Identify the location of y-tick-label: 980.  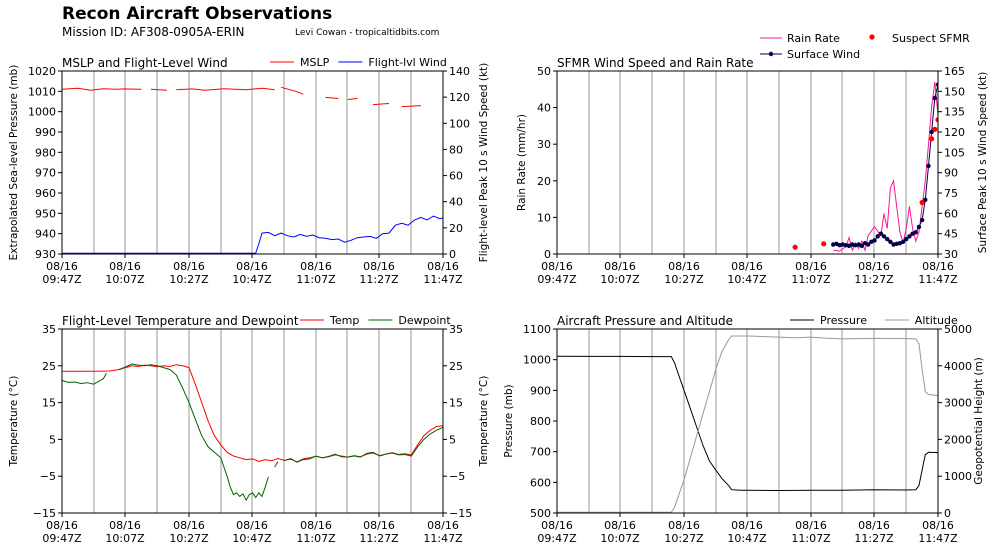
(45, 152).